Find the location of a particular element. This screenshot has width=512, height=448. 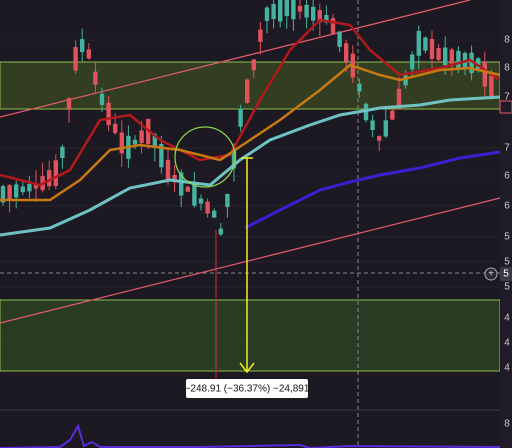

last-price-tag is located at coordinates (505, 107).